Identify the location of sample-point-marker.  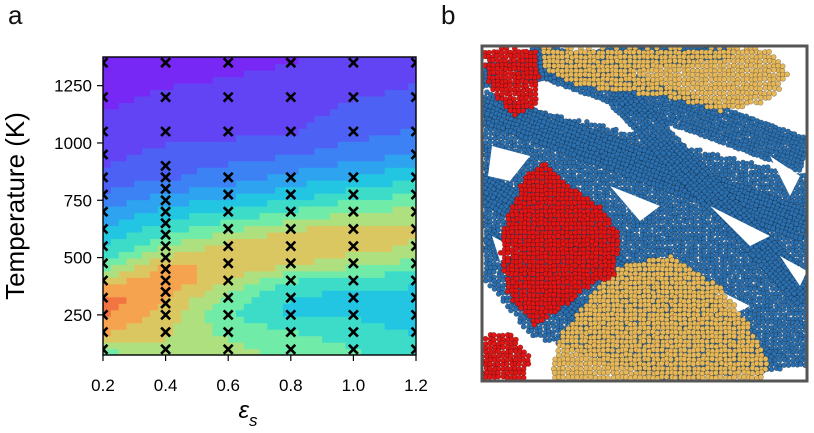
(166, 280).